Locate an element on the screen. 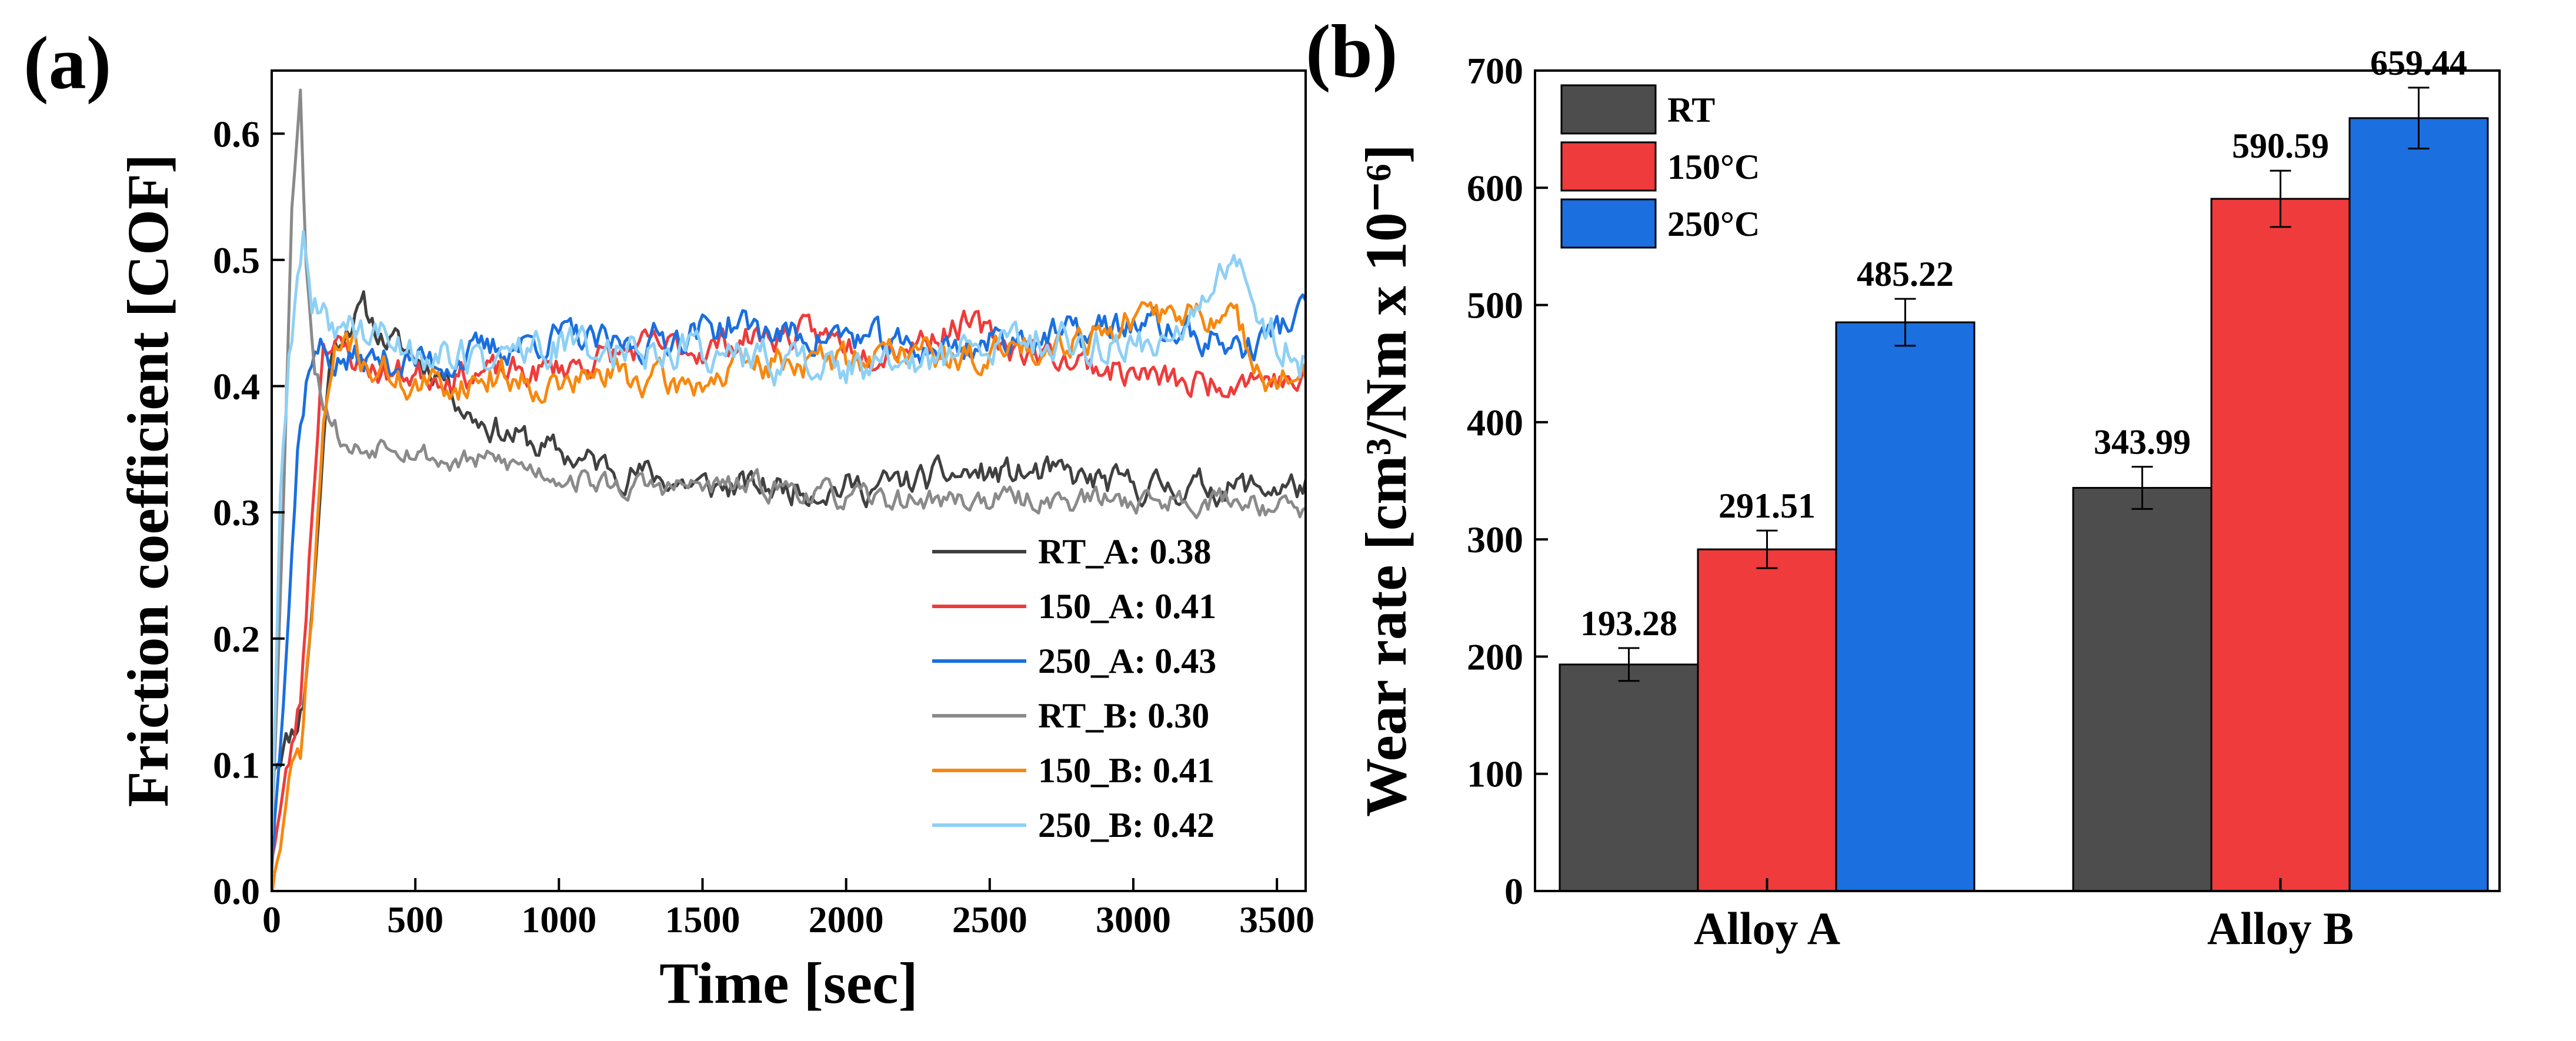  data-label: 659.44 is located at coordinates (2418, 63).